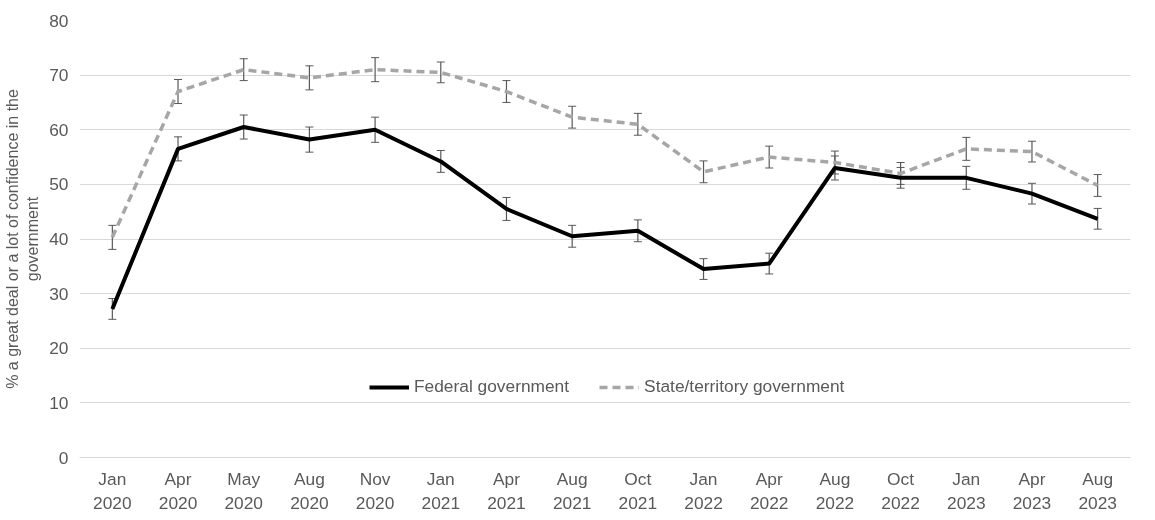 The width and height of the screenshot is (1155, 520). What do you see at coordinates (1097, 490) in the screenshot?
I see `x-tick-label: Aug 2023` at bounding box center [1097, 490].